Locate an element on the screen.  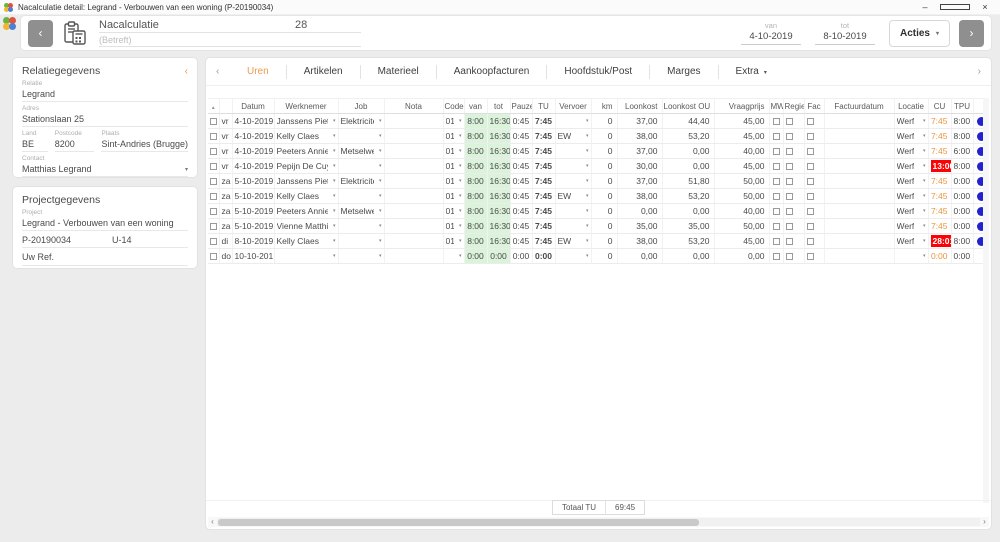
cell-vraagprijs: 45,00 is located at coordinates (742, 136).